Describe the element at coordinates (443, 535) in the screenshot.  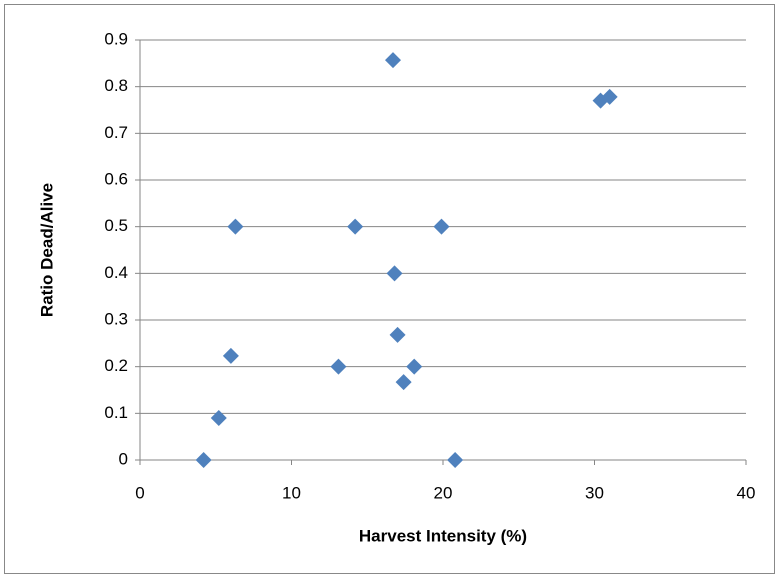
I see `x-axis-title: Harvest Intensity (%)` at that location.